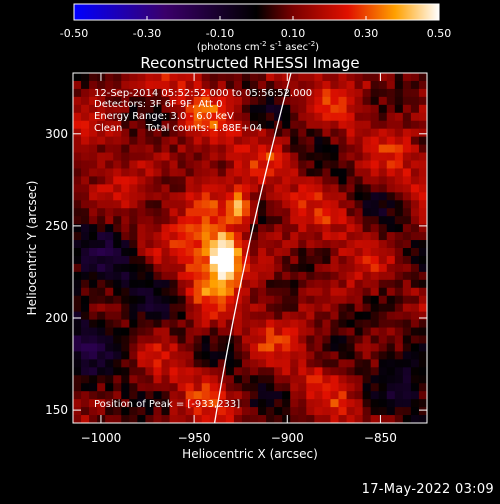 Image resolution: width=500 pixels, height=504 pixels. What do you see at coordinates (249, 63) in the screenshot?
I see `plot-title: Reconstructed RHESSI Image` at bounding box center [249, 63].